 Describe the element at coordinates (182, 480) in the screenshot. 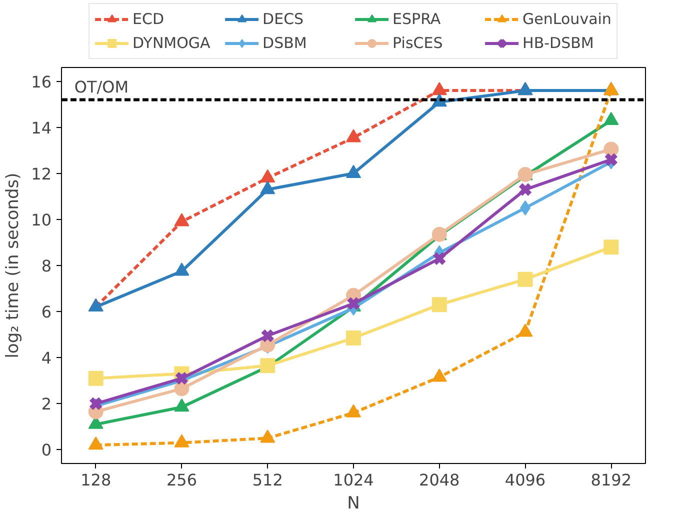

I see `x-tick-label: 256` at that location.